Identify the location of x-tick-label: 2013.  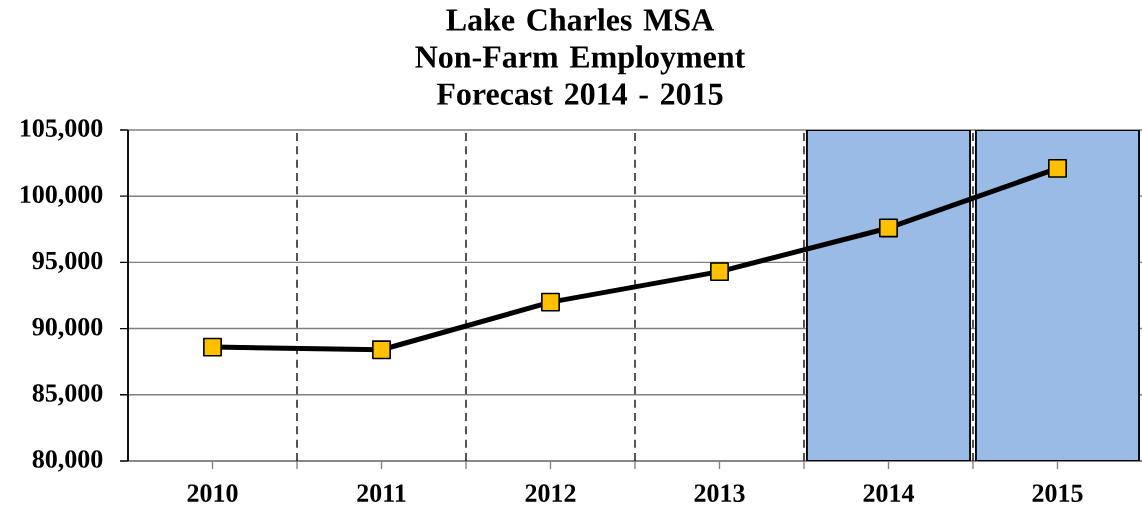
(719, 493).